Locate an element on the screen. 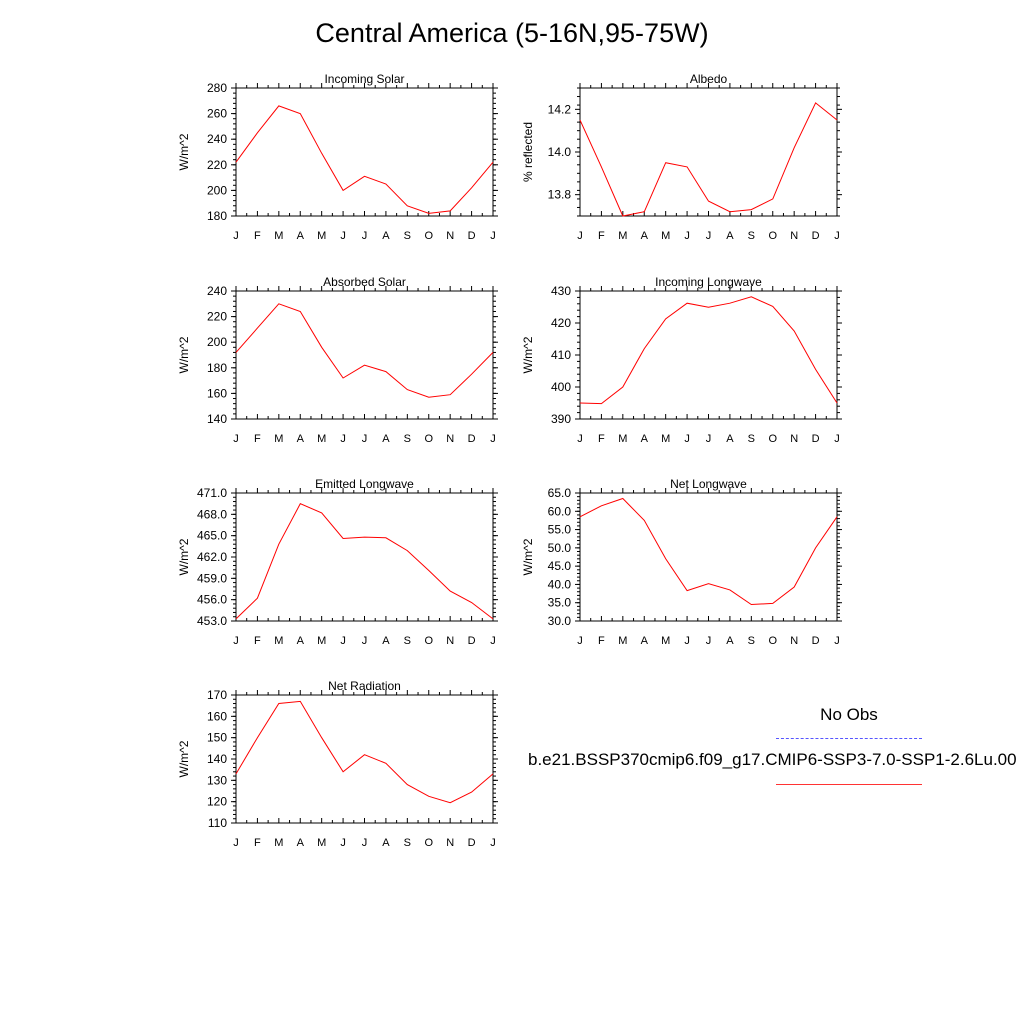 This screenshot has height=1024, width=1024. y-tick-label: 260 is located at coordinates (217, 114).